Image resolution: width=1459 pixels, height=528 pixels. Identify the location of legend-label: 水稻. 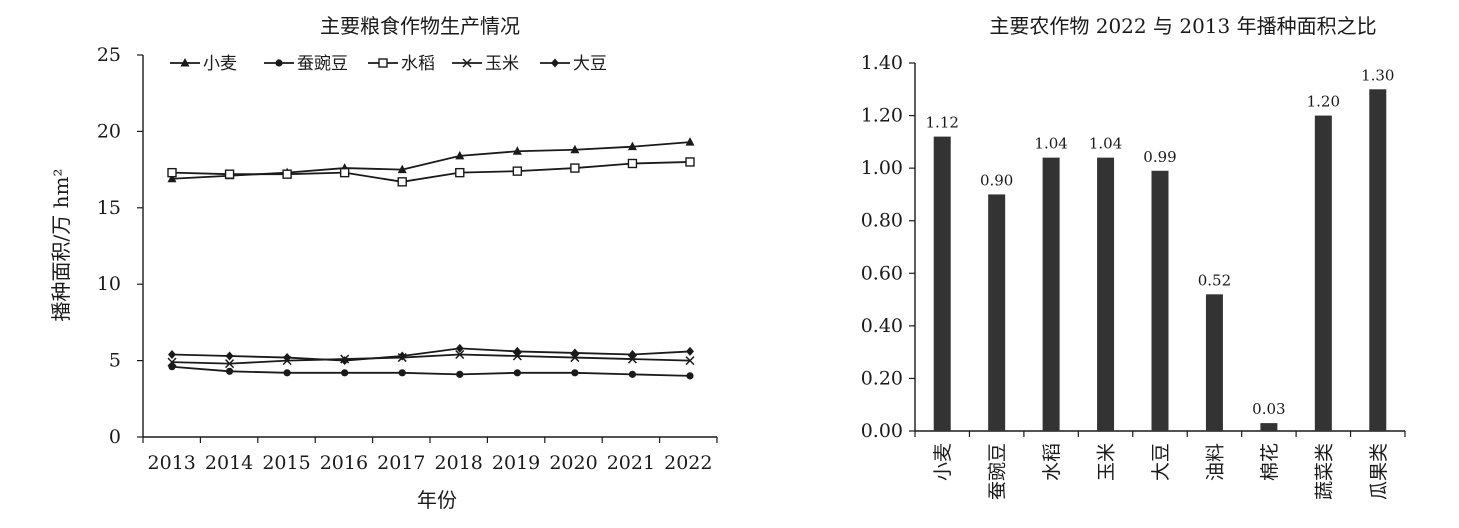
(418, 64).